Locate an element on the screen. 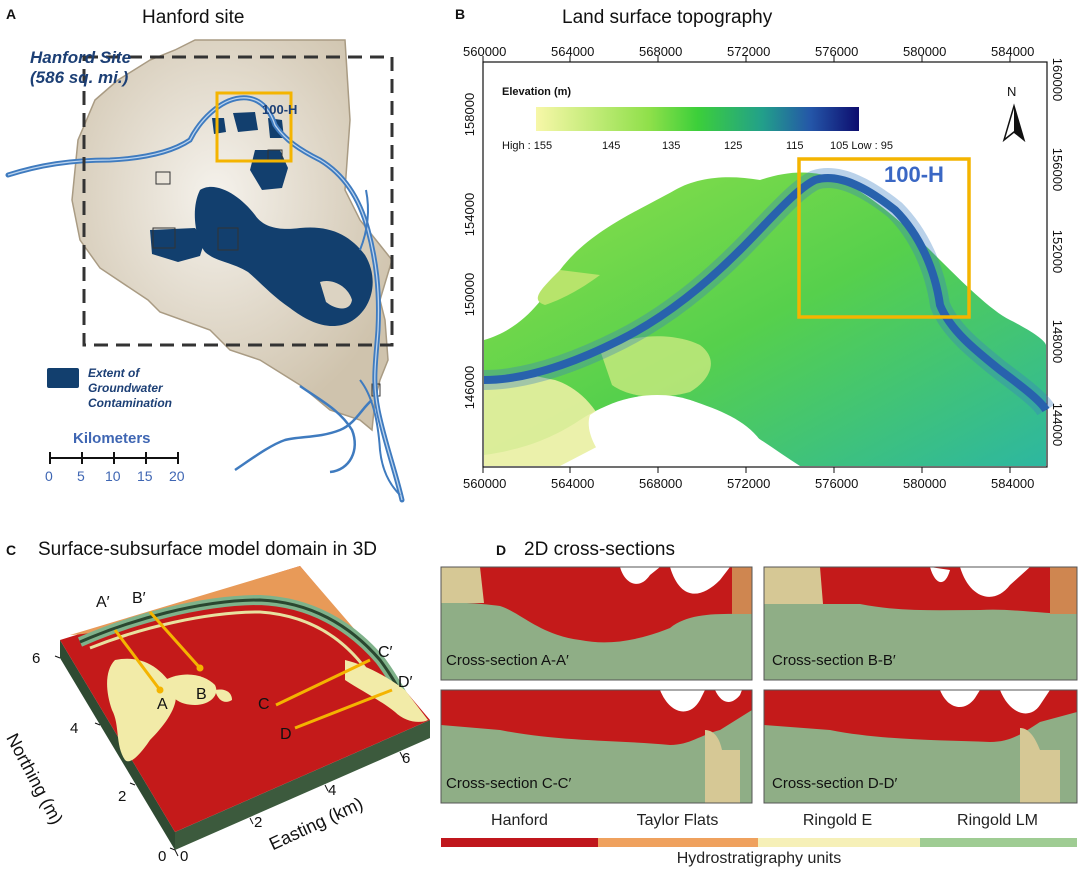 The height and width of the screenshot is (879, 1084). site-area: (586 sq. mi.) is located at coordinates (79, 77).